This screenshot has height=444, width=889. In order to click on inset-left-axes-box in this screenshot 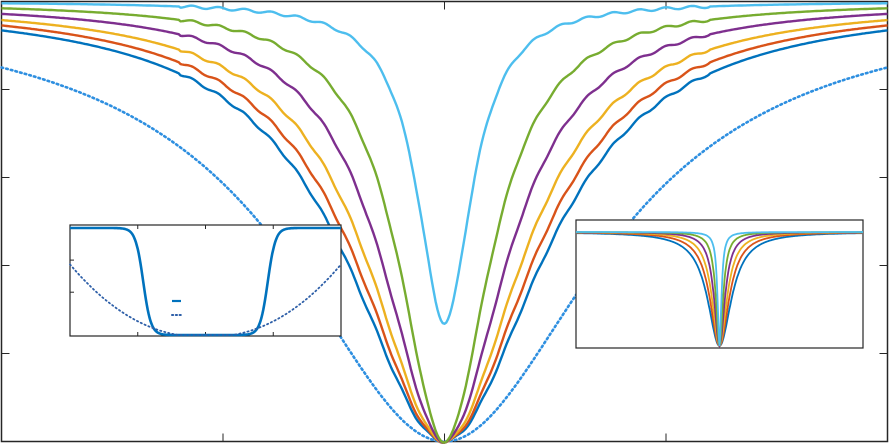, I will do `click(205, 280)`.